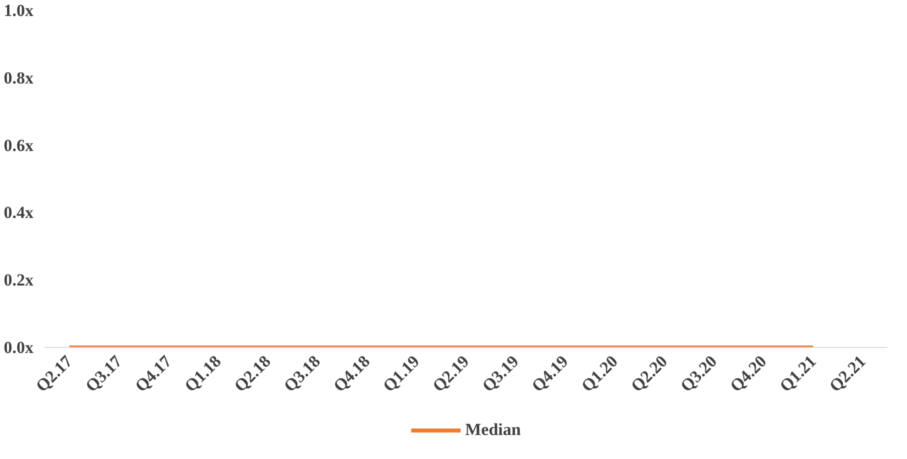 The width and height of the screenshot is (907, 459). Describe the element at coordinates (19, 347) in the screenshot. I see `y-tick-label: 0.0x` at that location.